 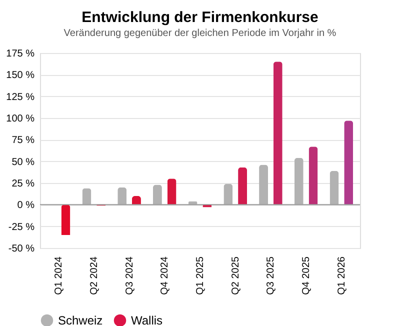 I want to click on legend-label: Wallis, so click(x=147, y=319).